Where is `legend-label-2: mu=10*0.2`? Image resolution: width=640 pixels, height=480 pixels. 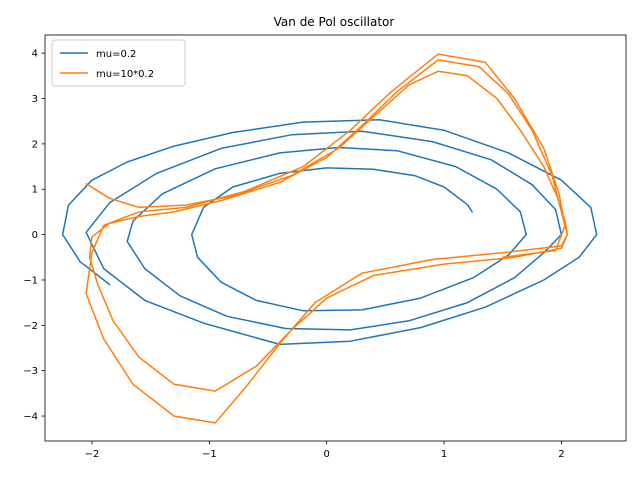
legend-label-2: mu=10*0.2 is located at coordinates (125, 74).